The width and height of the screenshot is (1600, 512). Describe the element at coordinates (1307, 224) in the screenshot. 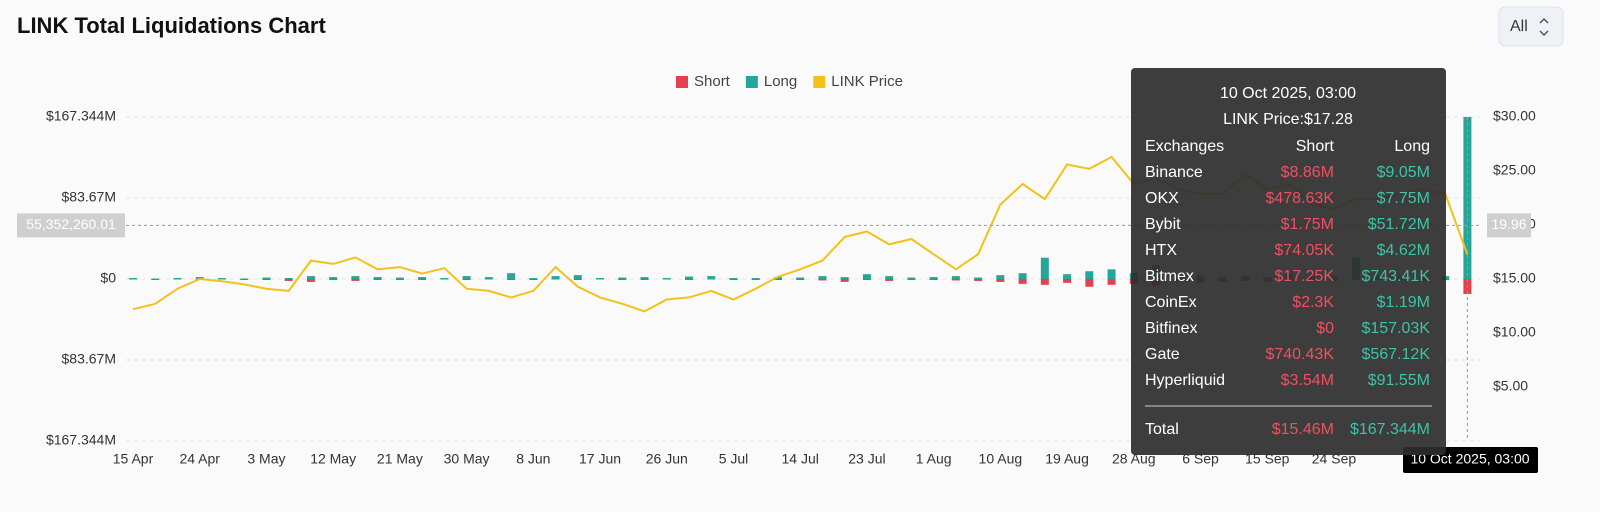

I see `tooltip-cell: $1.75M` at that location.